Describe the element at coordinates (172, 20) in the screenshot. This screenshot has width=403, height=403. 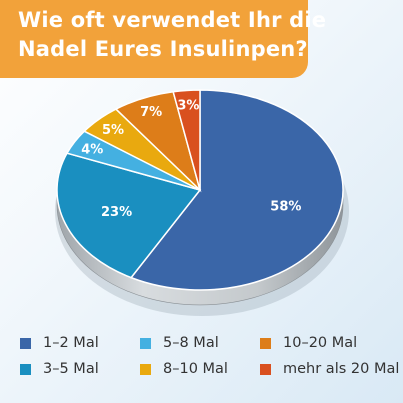
I see `chart-title-line-1: Wie oft verwendet Ihr die` at that location.